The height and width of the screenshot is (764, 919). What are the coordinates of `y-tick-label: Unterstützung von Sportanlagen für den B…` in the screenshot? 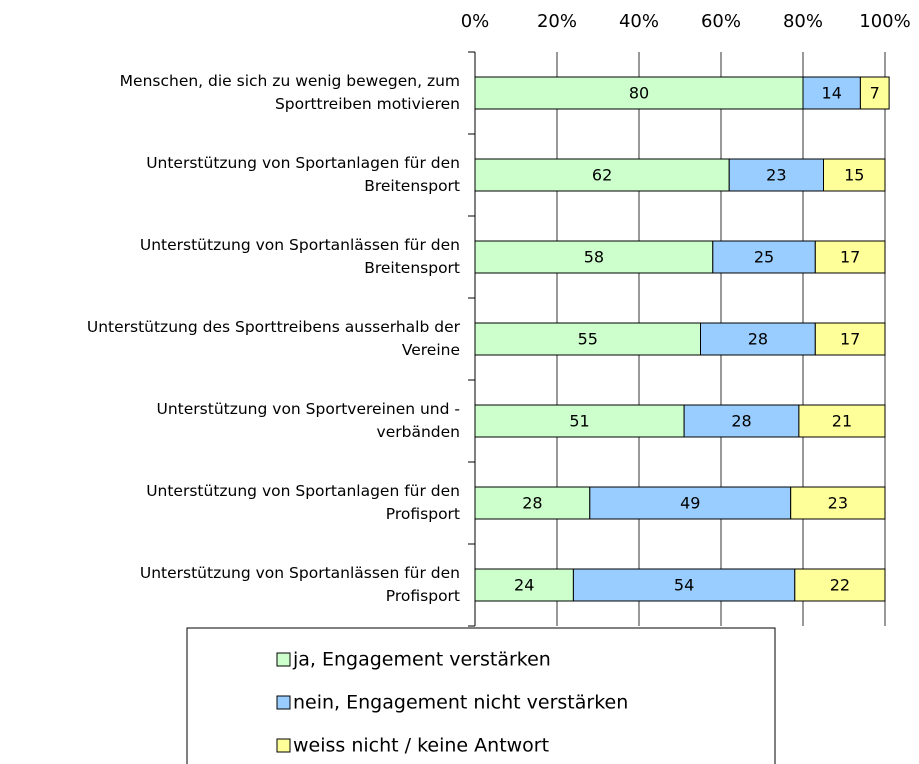 It's located at (303, 174).